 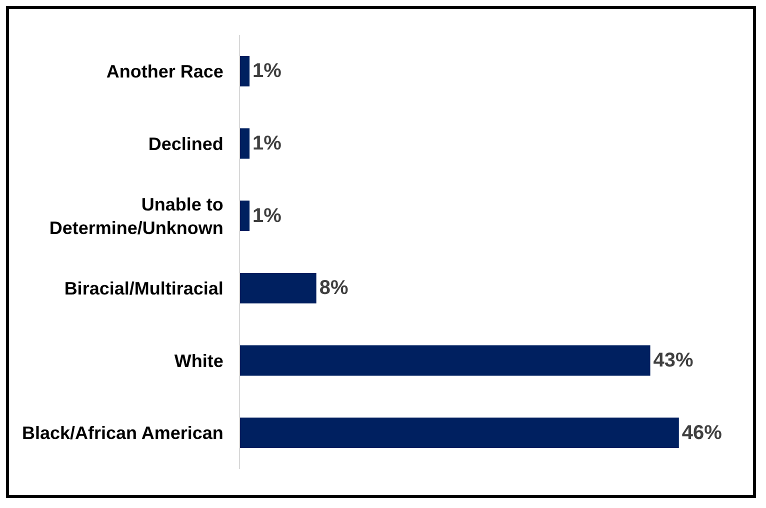 What do you see at coordinates (199, 360) in the screenshot?
I see `y-tick-label: White` at bounding box center [199, 360].